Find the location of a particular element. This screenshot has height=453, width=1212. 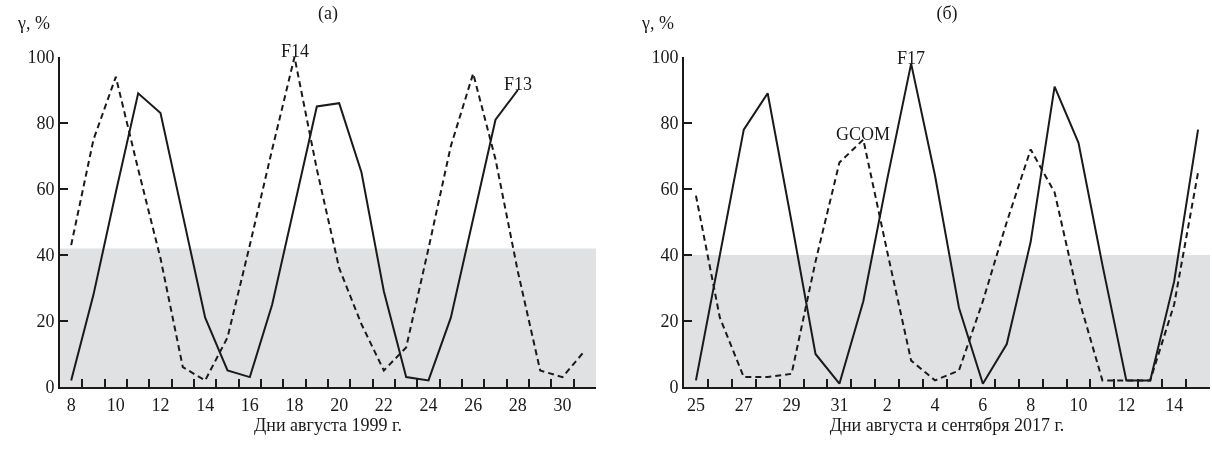

series-label: F14 is located at coordinates (295, 51).